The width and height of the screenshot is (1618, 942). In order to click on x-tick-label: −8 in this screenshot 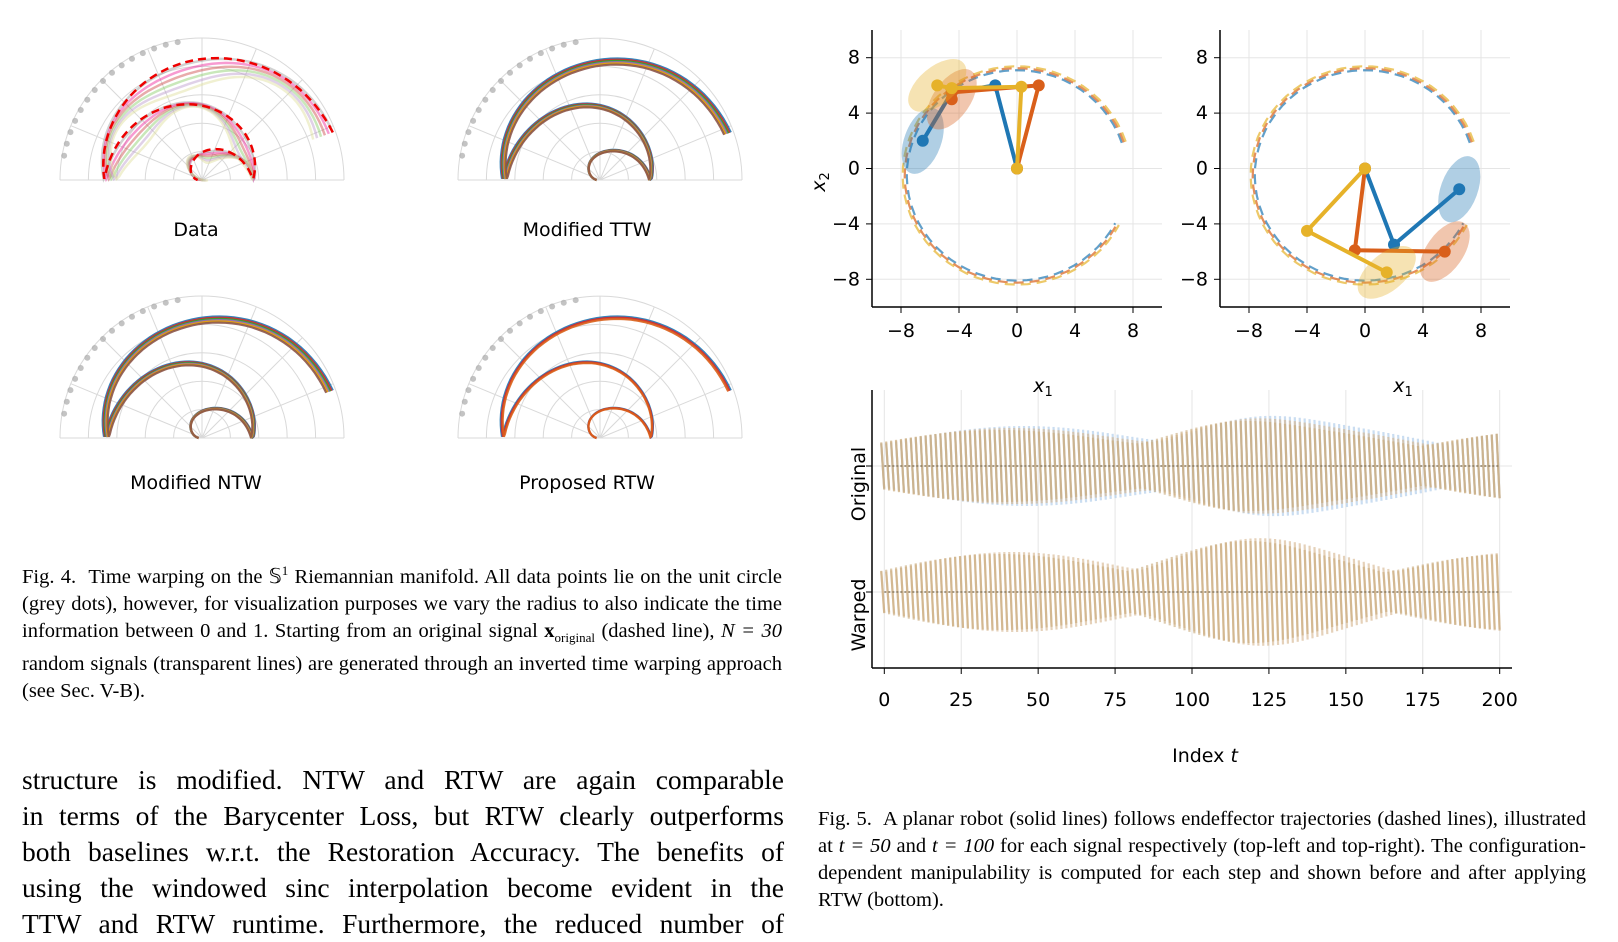, I will do `click(1249, 331)`.